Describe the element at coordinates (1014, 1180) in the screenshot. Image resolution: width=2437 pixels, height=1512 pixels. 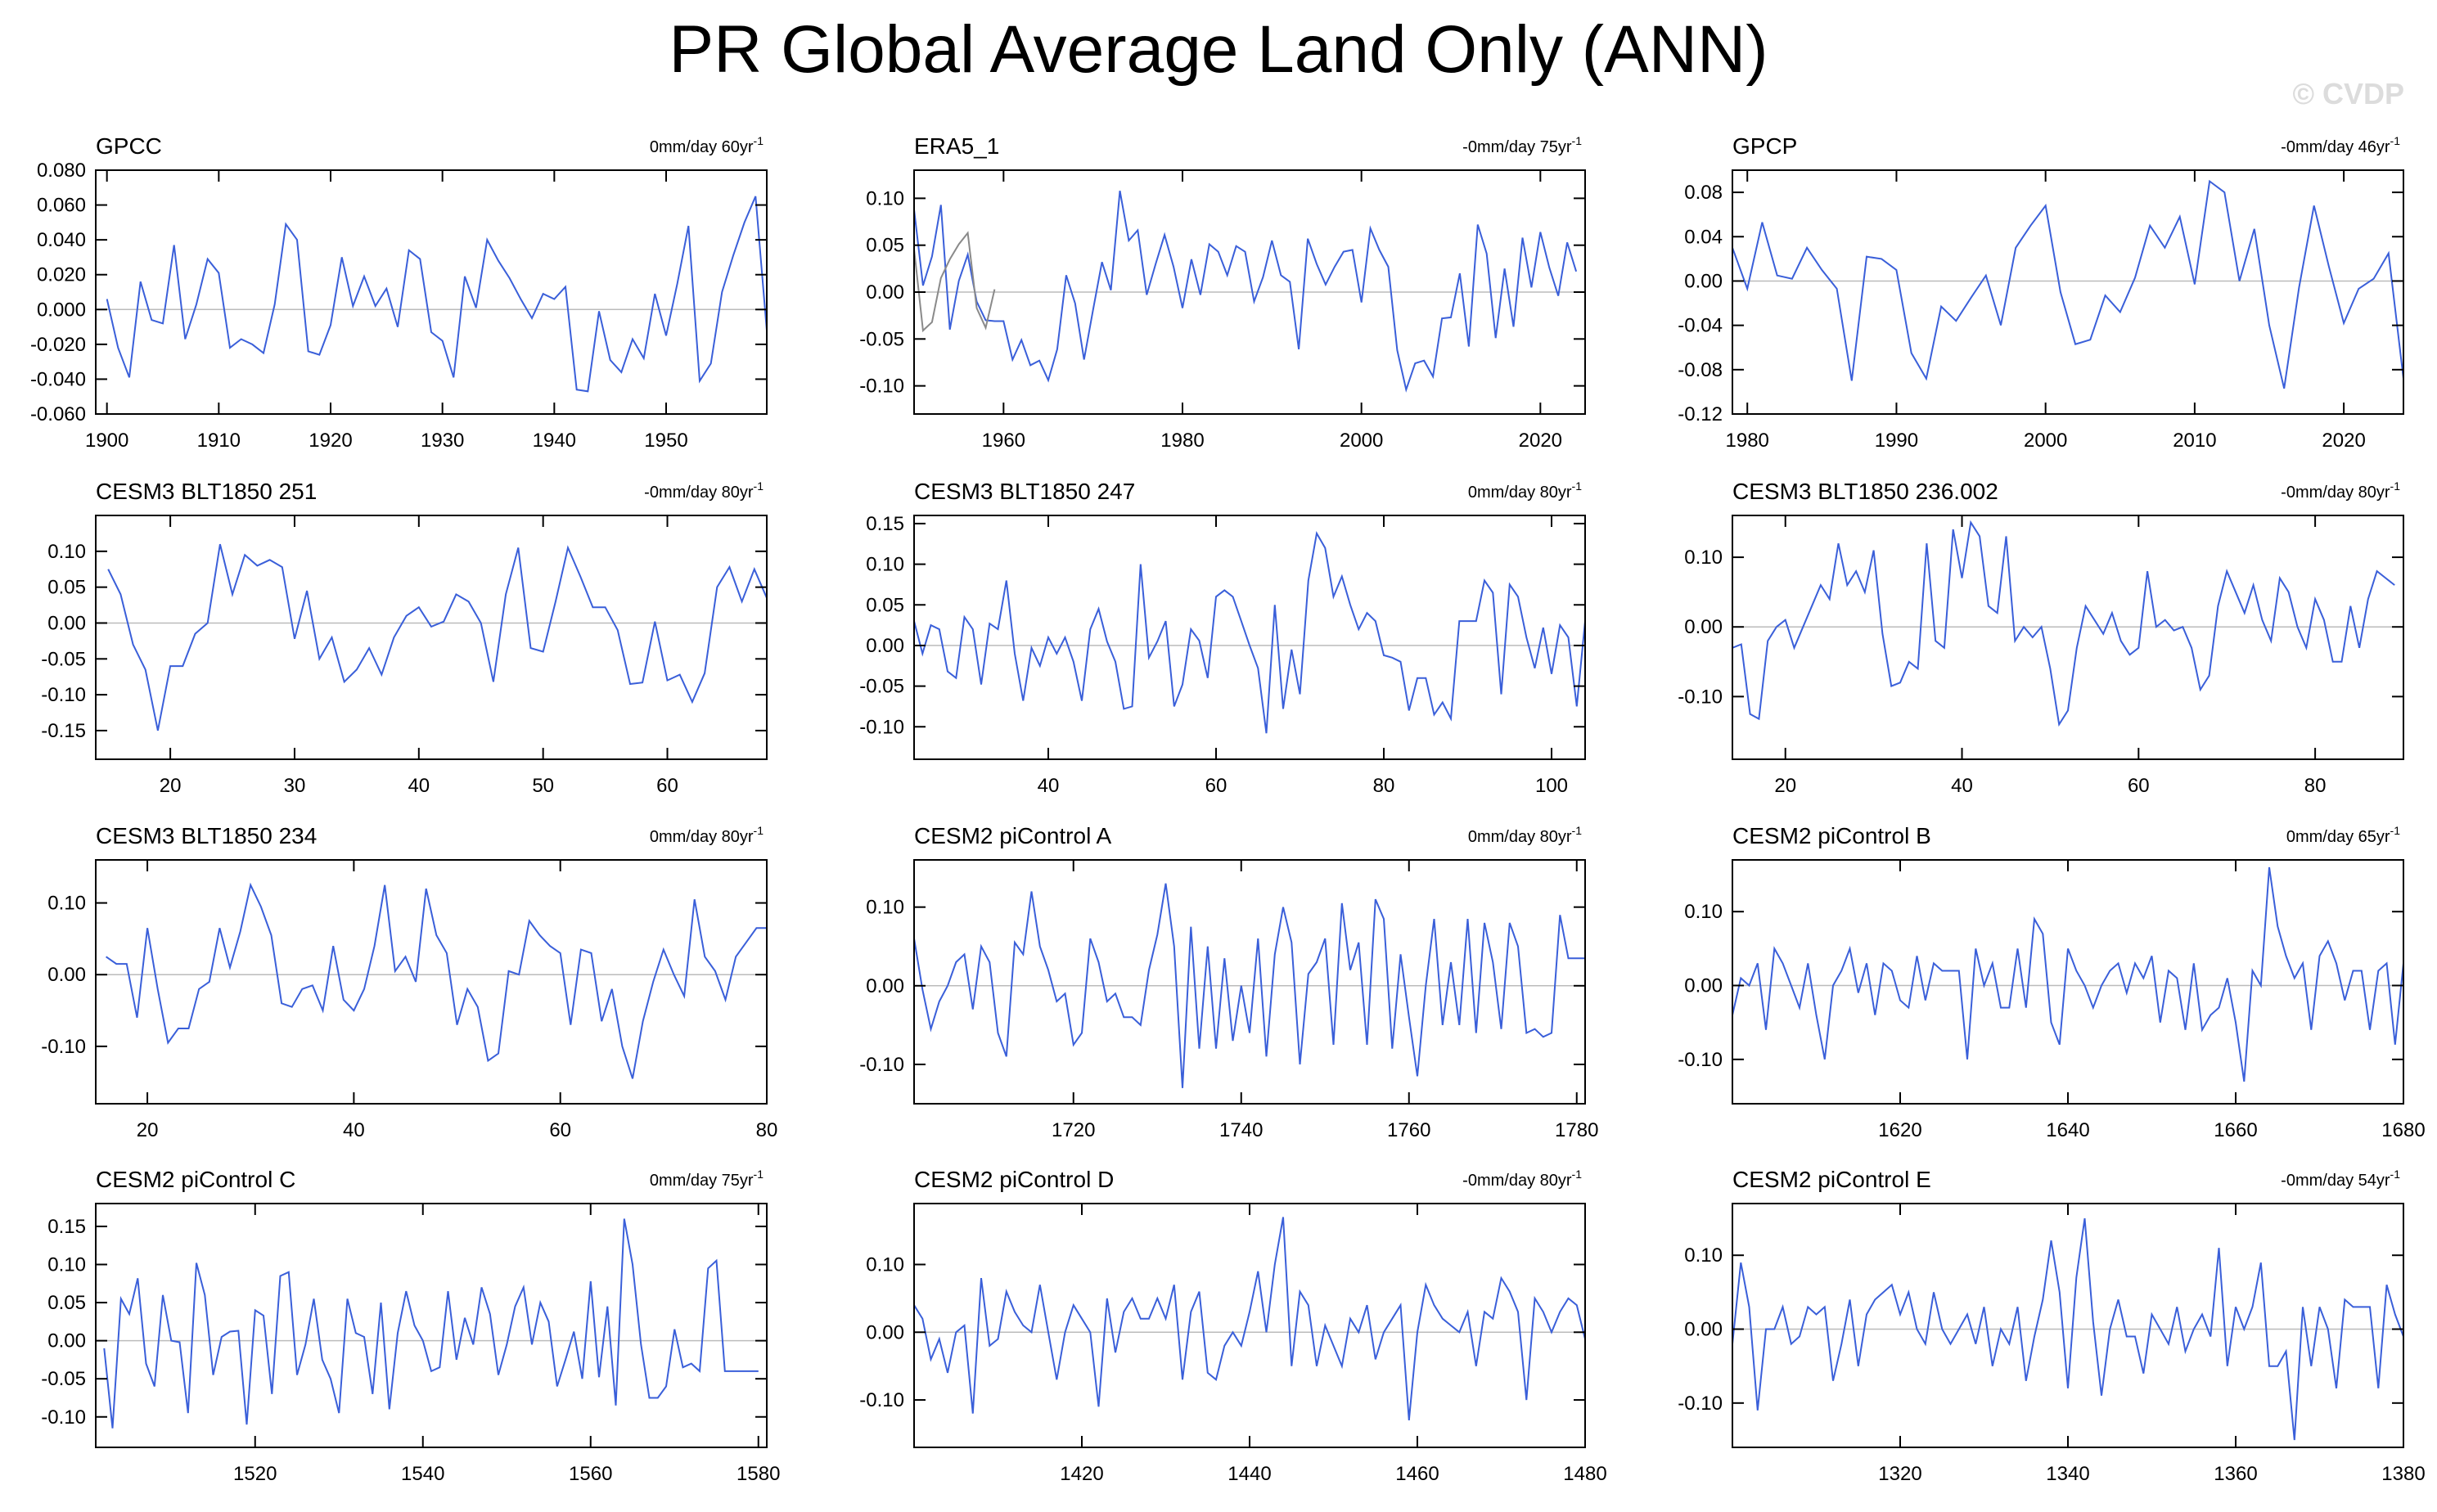
I see `panel-title: CESM2 piControl D` at that location.